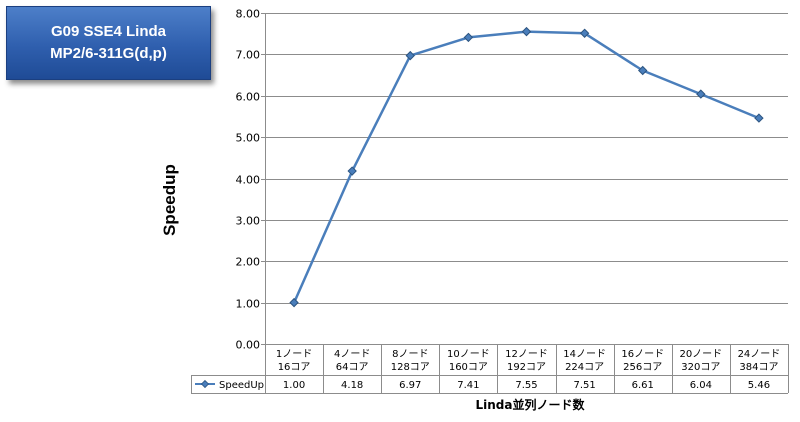 This screenshot has width=800, height=422. I want to click on y-tick-label: 0.00, so click(248, 345).